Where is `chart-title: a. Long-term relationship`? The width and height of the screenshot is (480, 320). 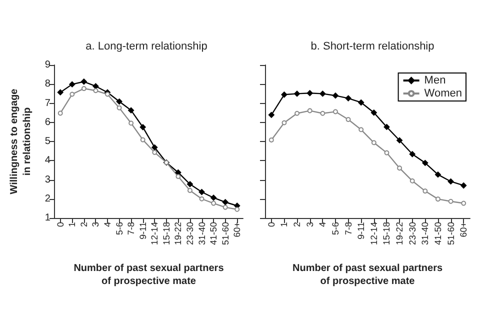
chart-title: a. Long-term relationship is located at coordinates (147, 46).